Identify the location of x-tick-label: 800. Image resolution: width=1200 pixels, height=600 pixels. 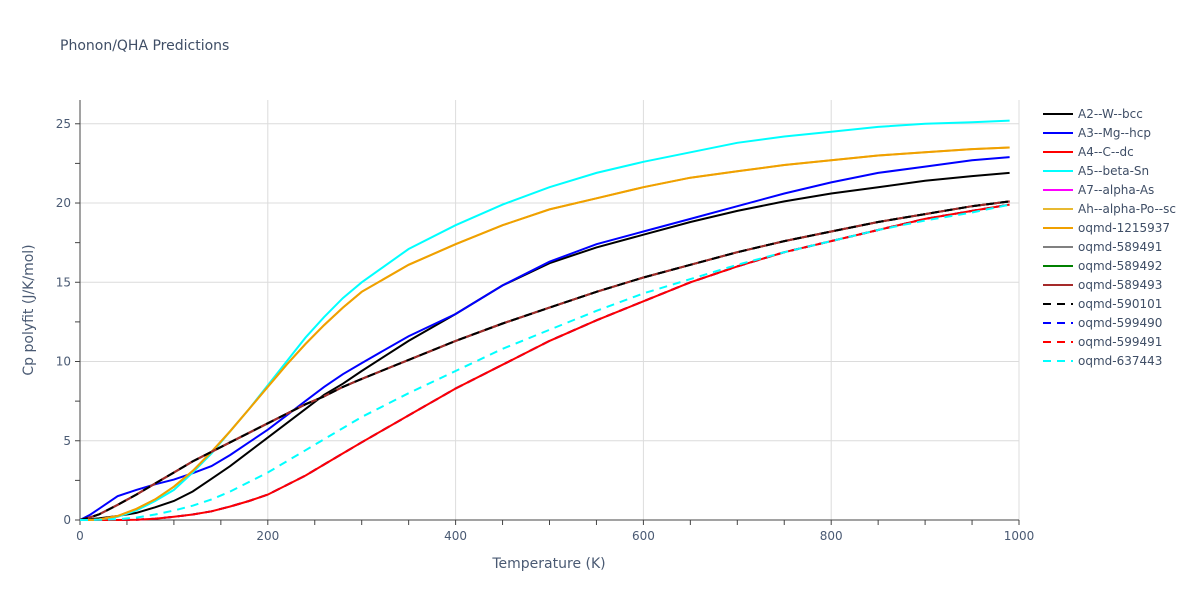
(831, 536).